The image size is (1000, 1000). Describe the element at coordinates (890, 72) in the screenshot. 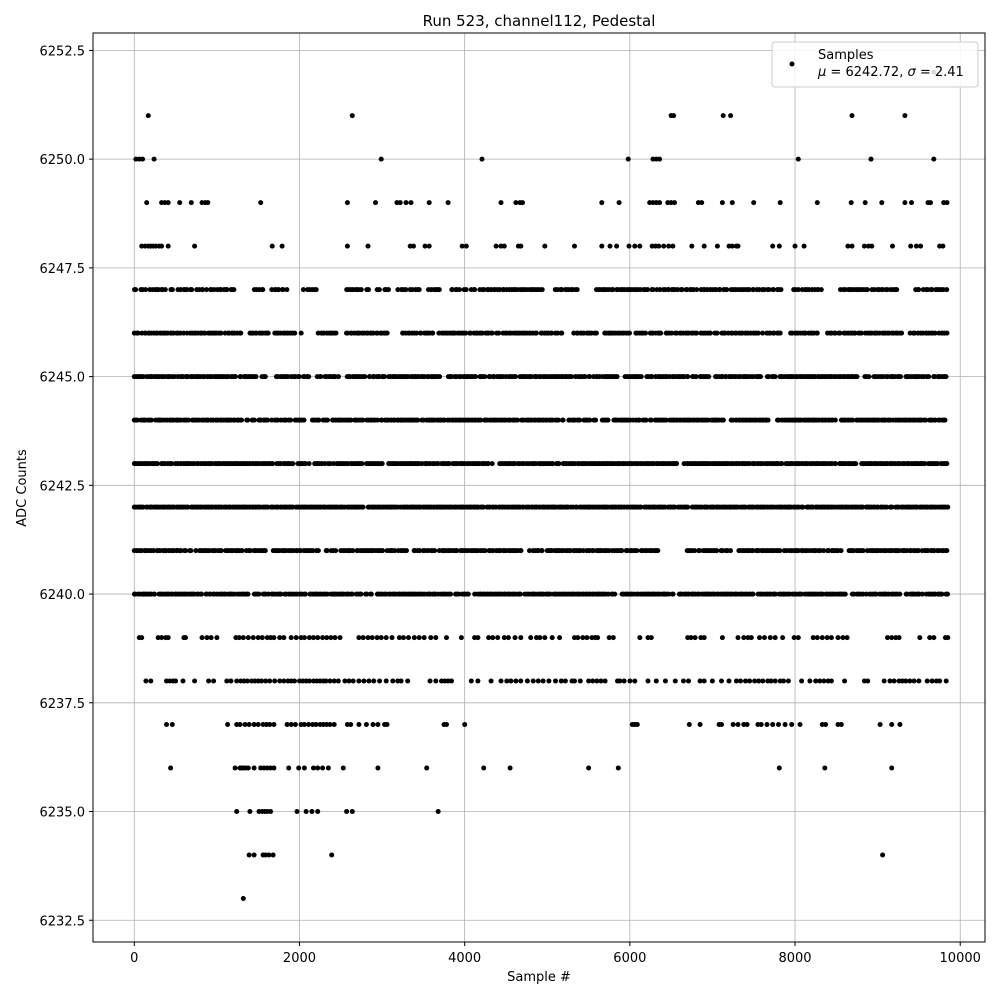

I see `legend-stats-label: μ = 6242.72, σ = 2.41` at that location.